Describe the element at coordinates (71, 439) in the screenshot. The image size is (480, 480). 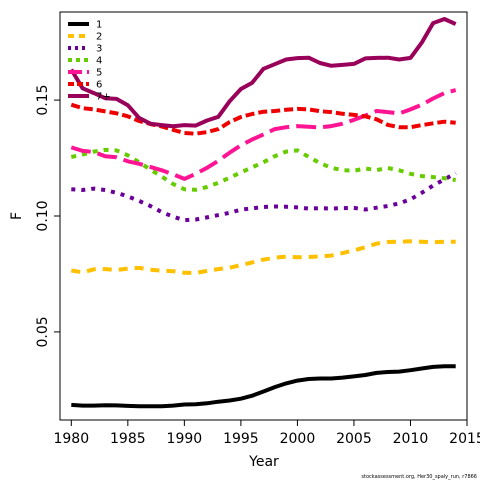
I see `x-tick-label: 1980` at that location.